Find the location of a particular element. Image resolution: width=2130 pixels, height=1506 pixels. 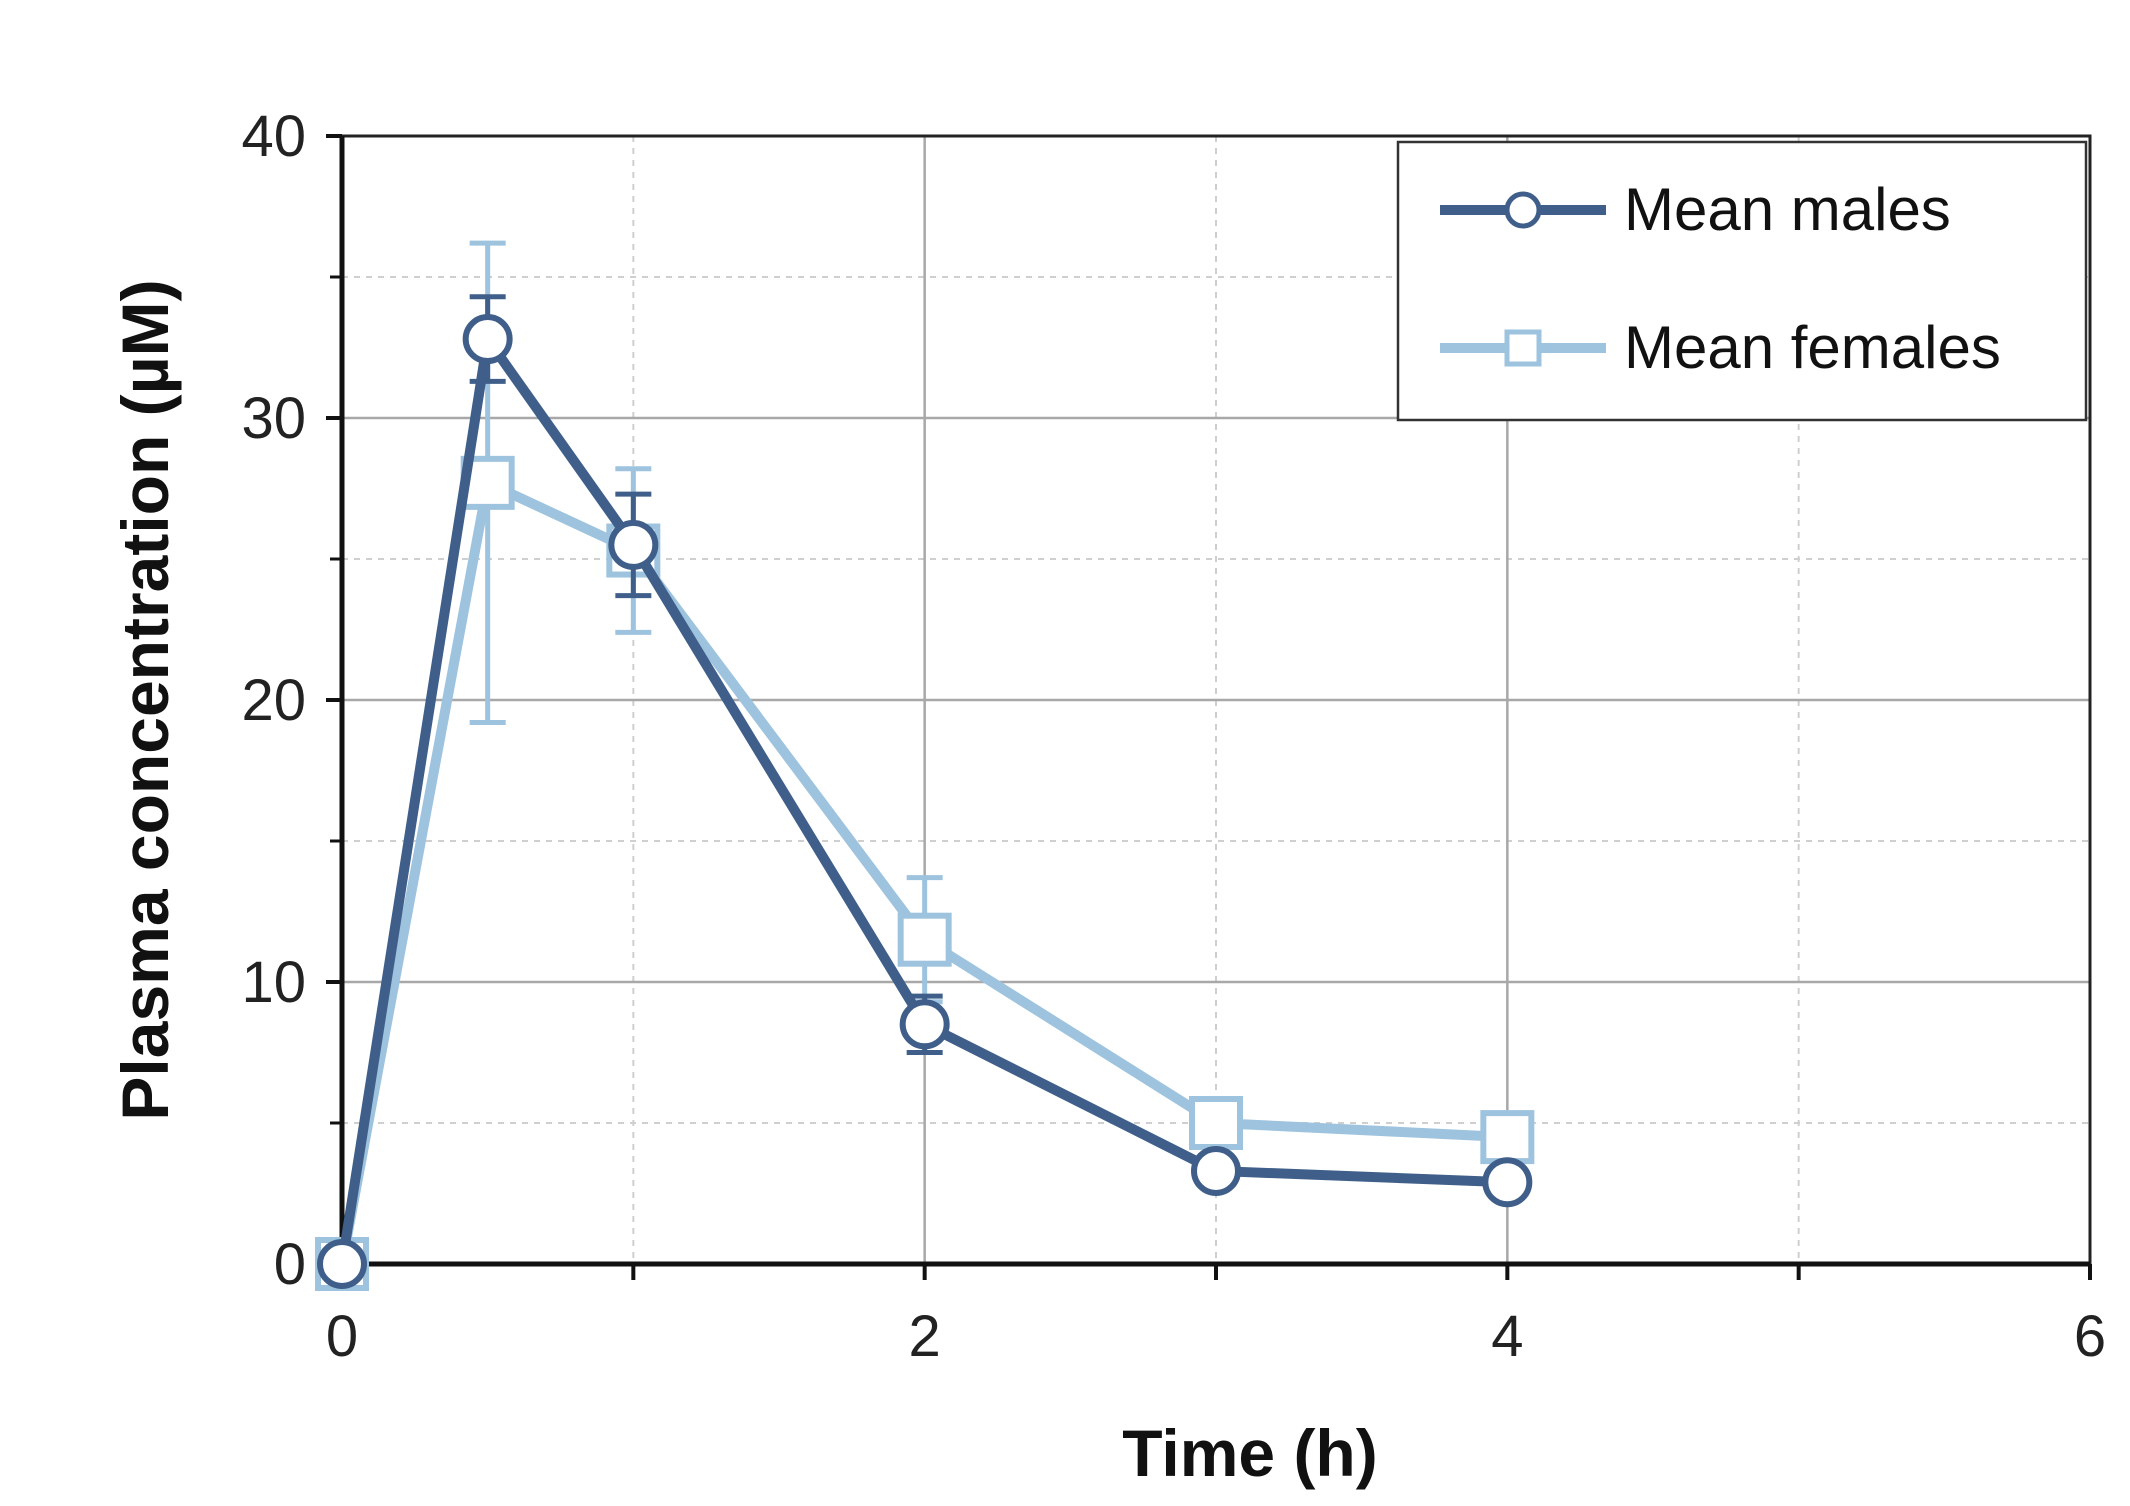

x-axis-title: Time (h) is located at coordinates (1249, 1453).